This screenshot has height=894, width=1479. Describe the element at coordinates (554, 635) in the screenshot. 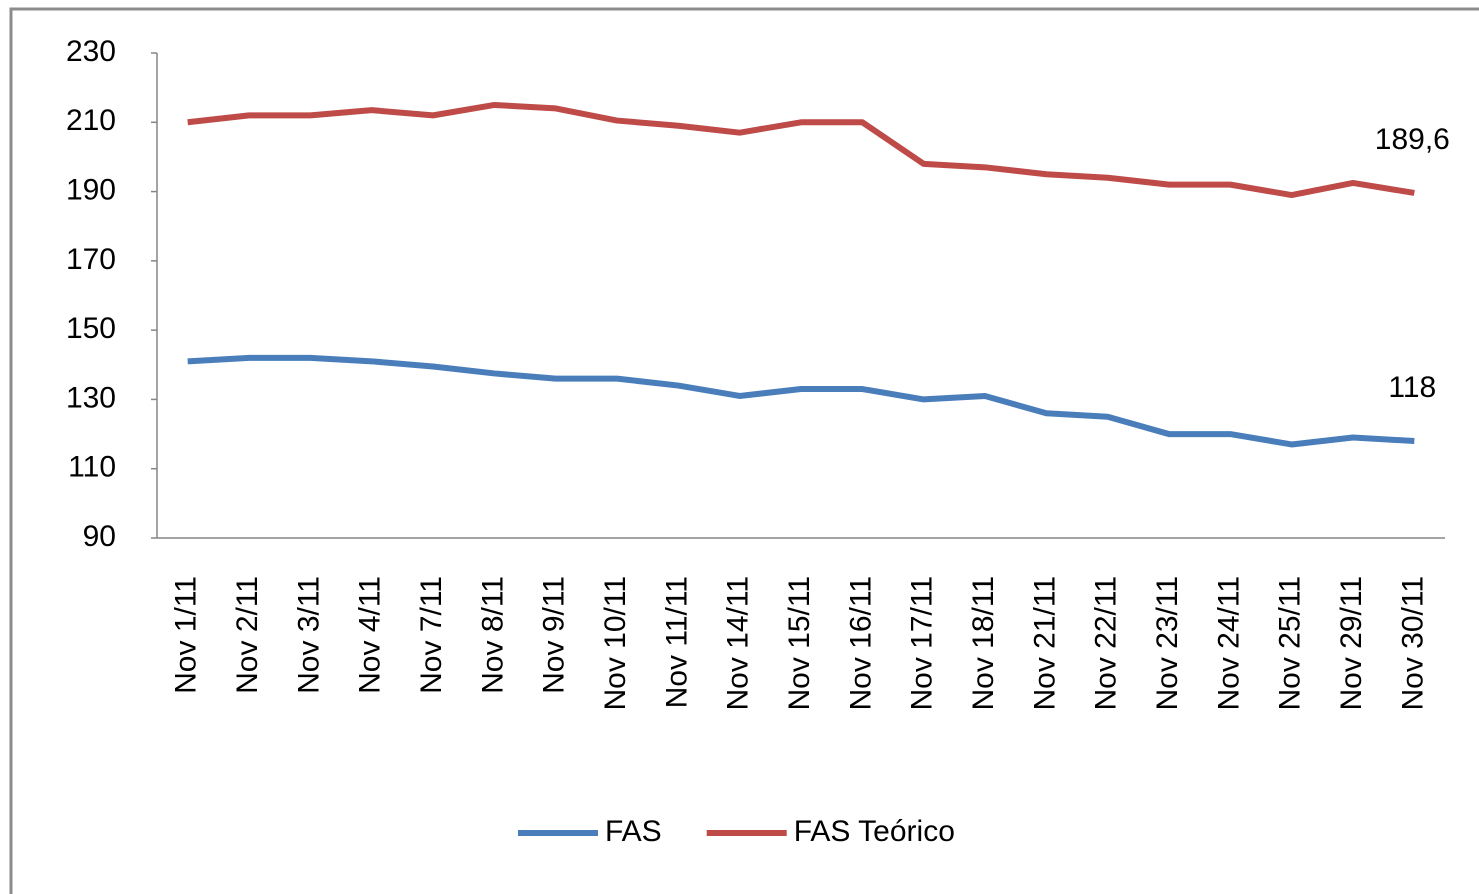

I see `x-tick-label: Nov 9/11` at that location.